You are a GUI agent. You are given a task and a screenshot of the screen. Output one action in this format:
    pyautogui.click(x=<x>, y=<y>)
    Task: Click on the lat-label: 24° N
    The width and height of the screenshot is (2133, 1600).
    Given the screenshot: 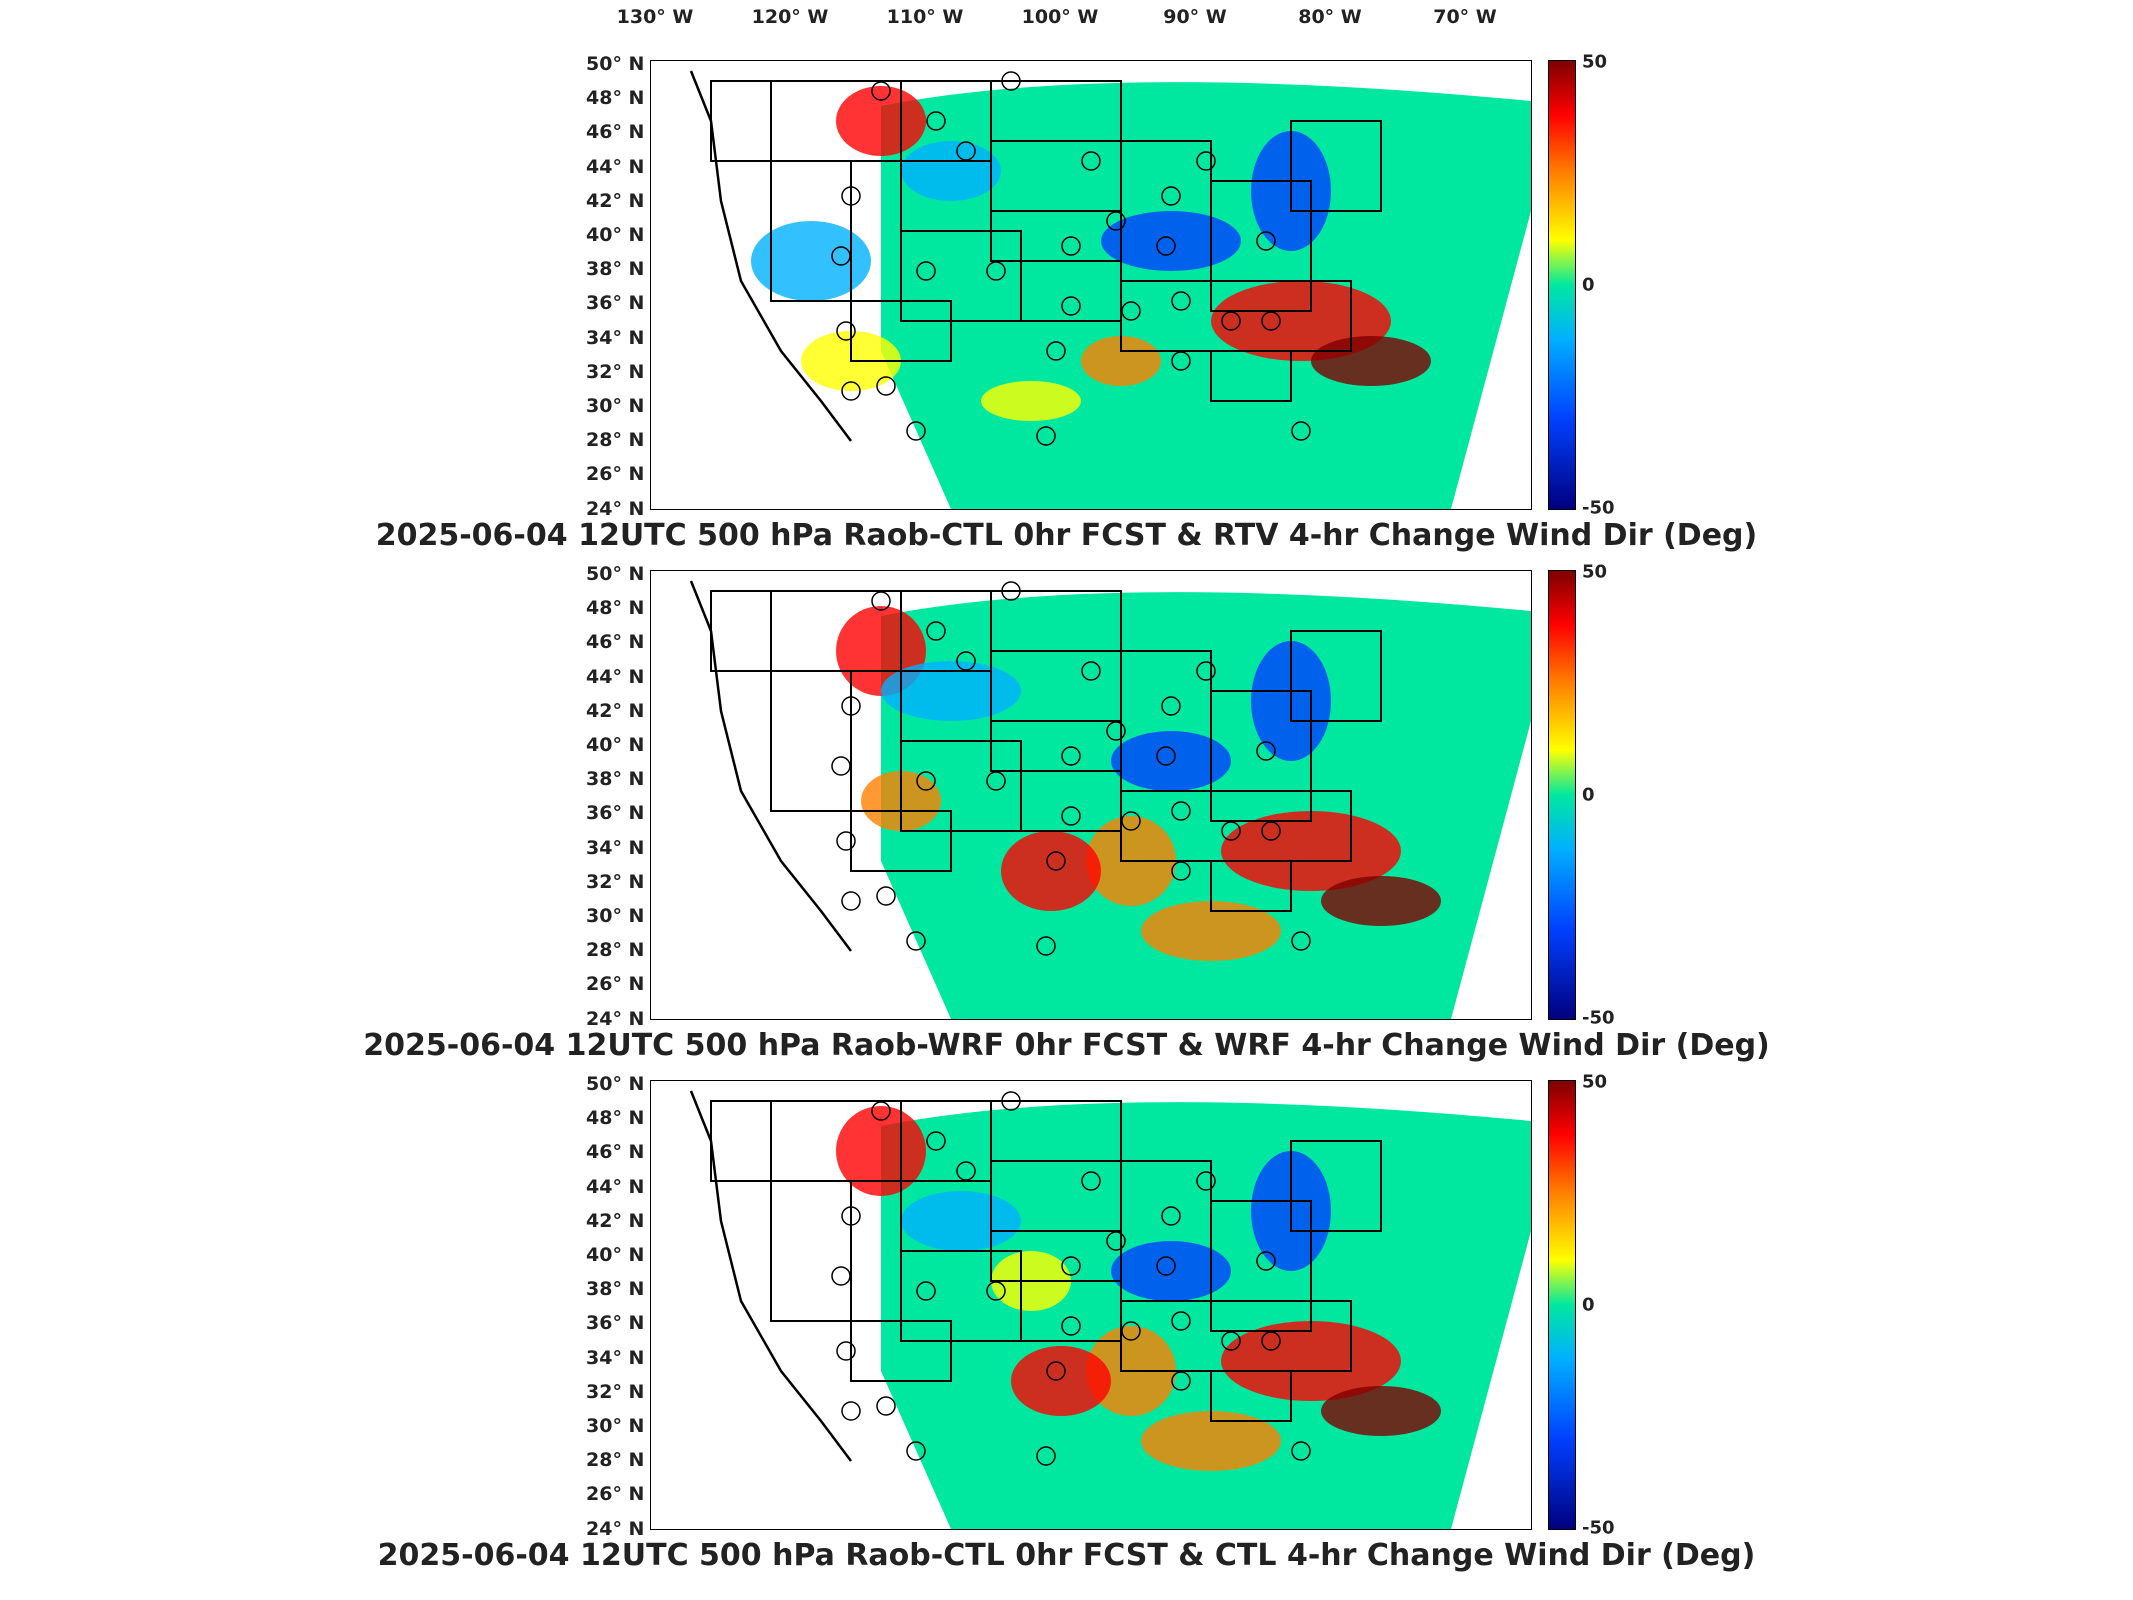 What is the action you would take?
    pyautogui.click(x=615, y=508)
    